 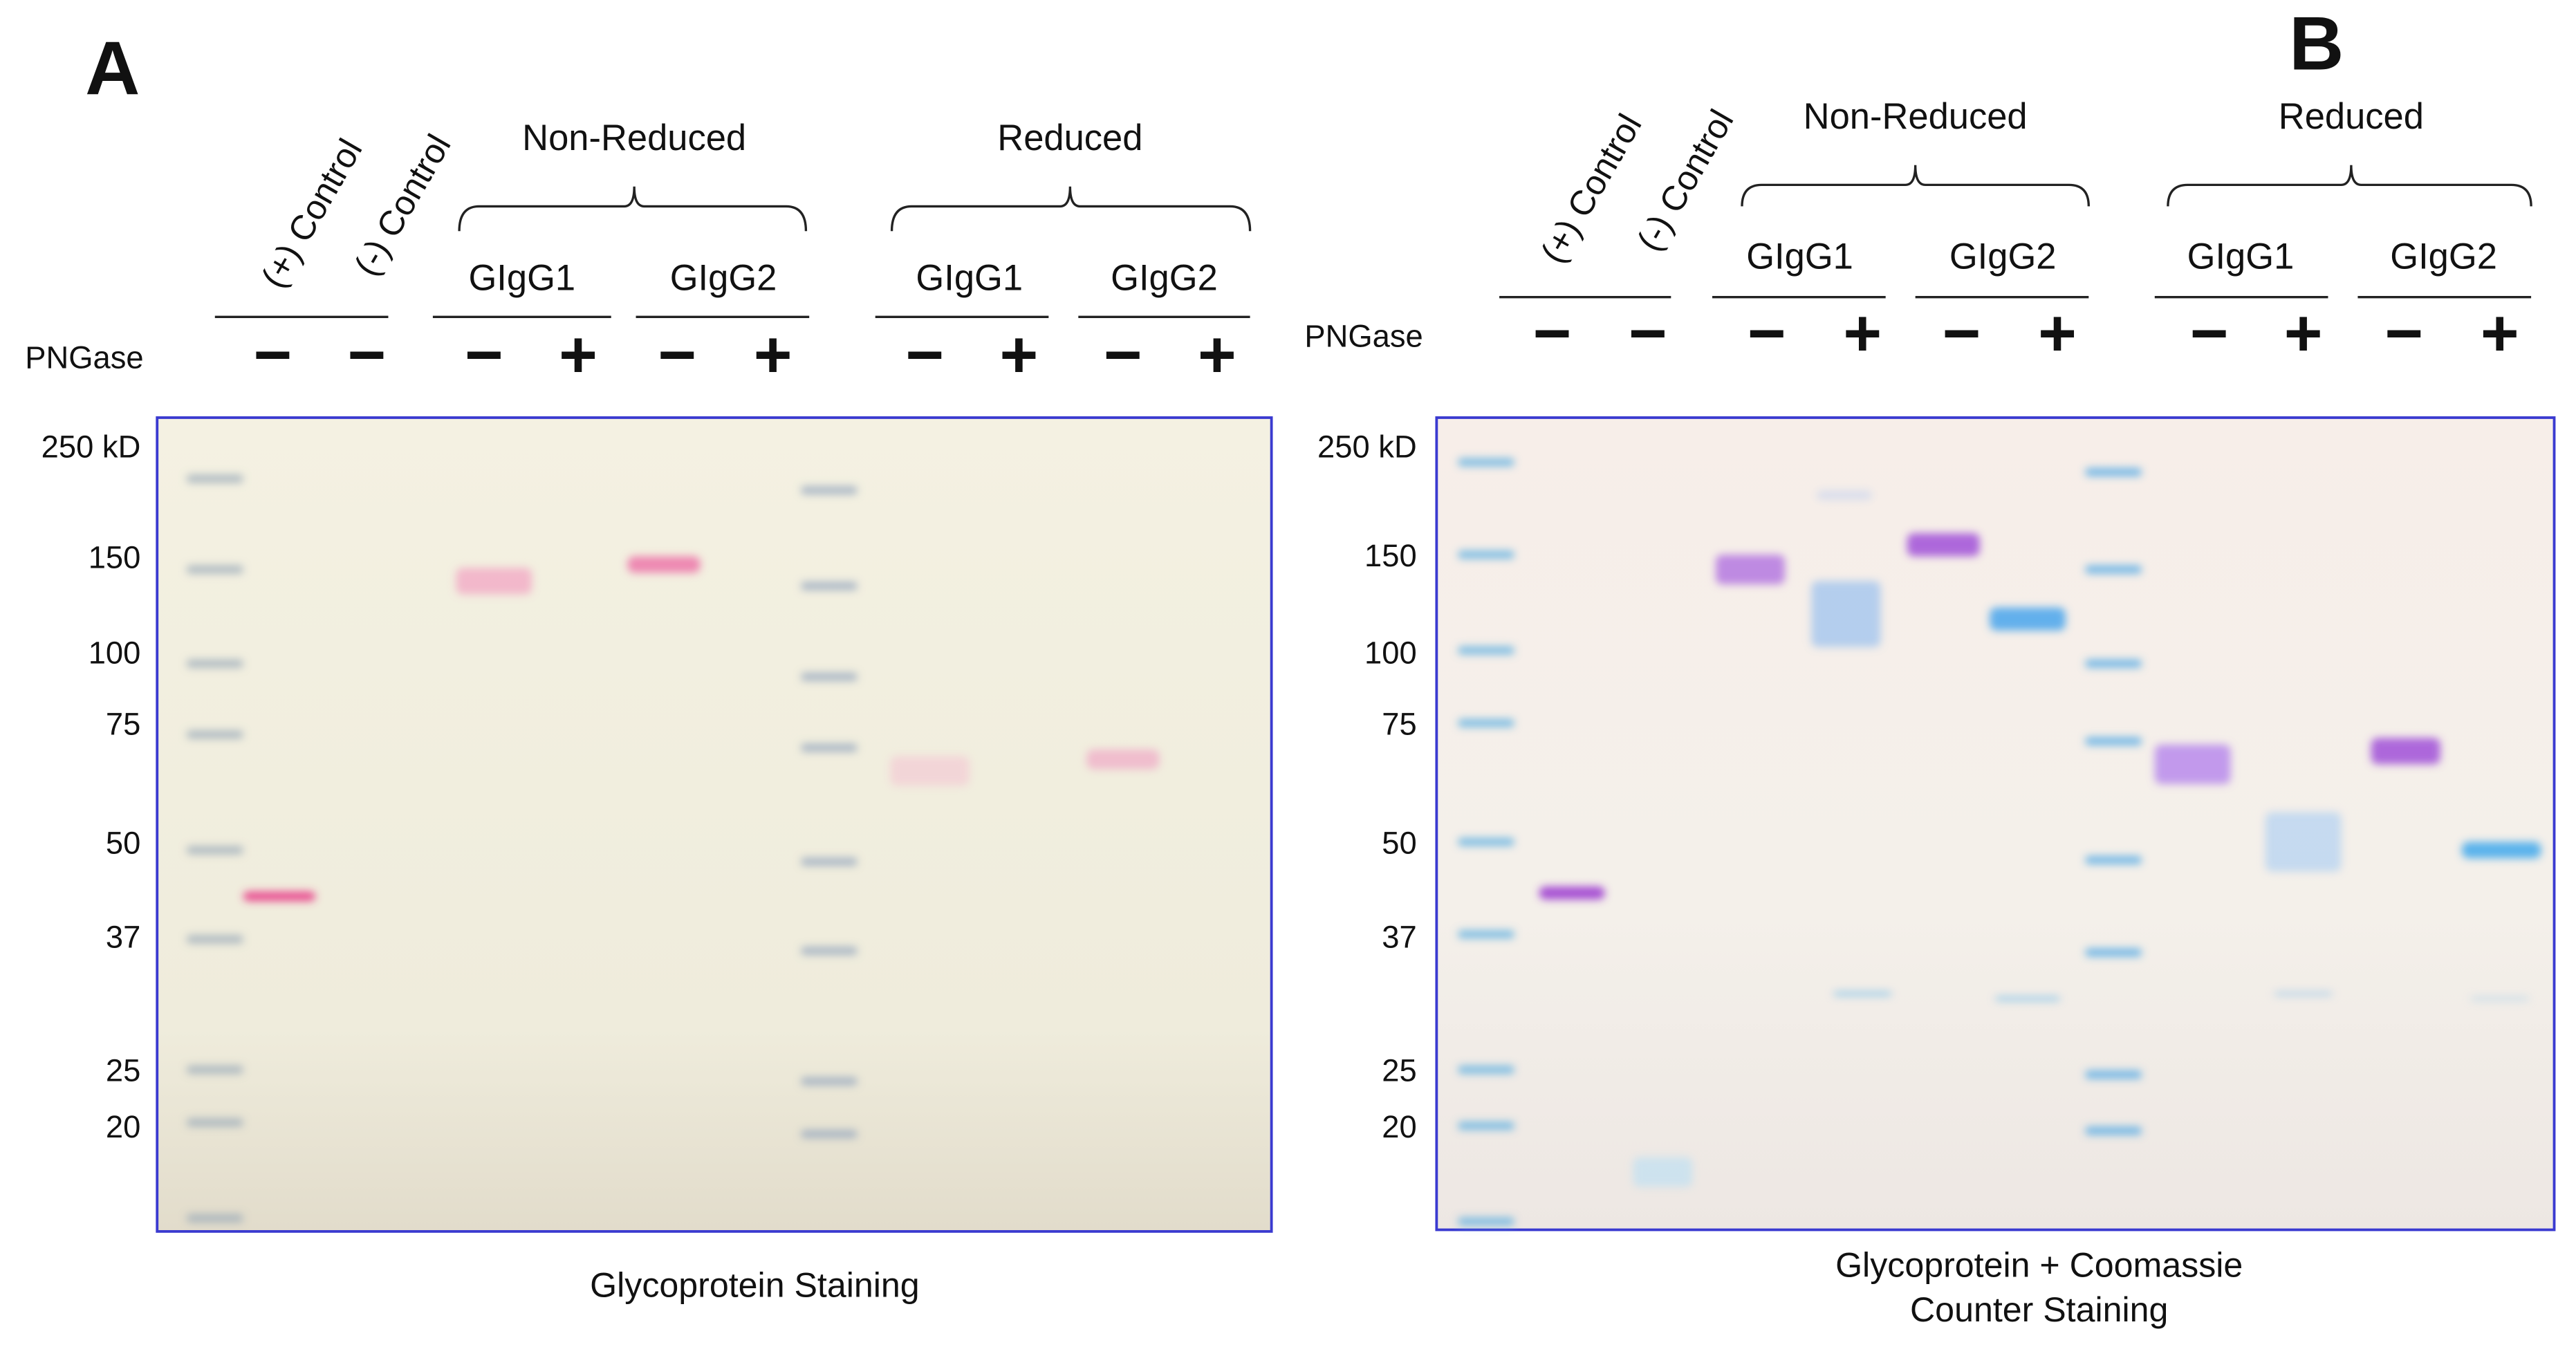 What do you see at coordinates (754, 1284) in the screenshot?
I see `caption: Glycoprotein Staining` at bounding box center [754, 1284].